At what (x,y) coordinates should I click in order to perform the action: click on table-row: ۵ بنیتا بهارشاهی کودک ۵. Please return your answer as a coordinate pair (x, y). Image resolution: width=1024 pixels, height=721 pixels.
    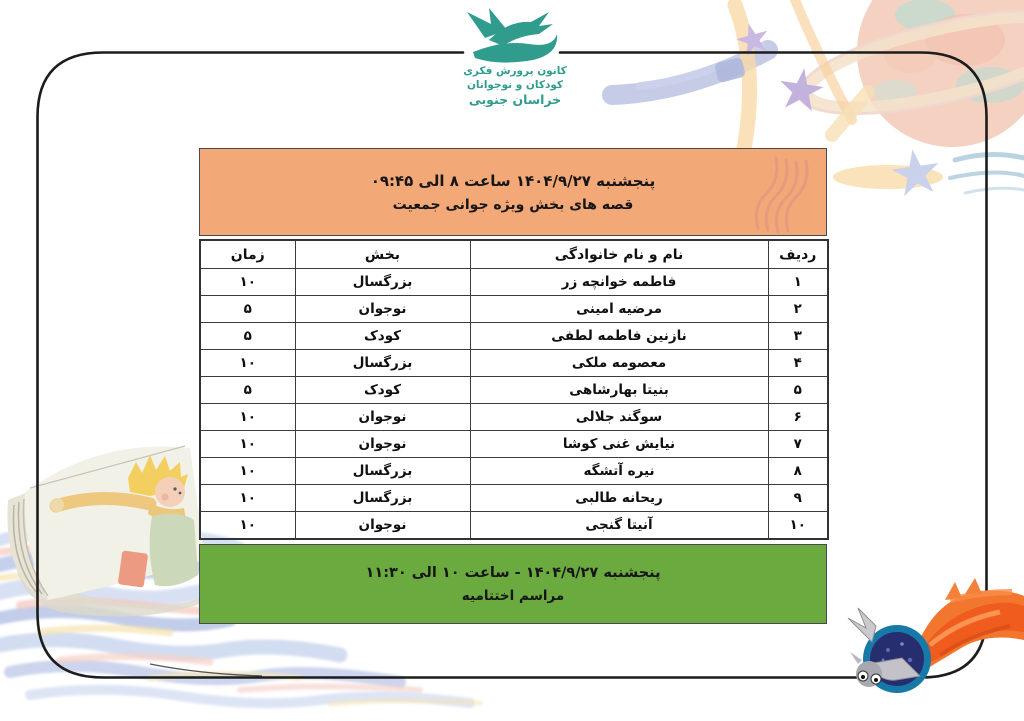
    Looking at the image, I should click on (514, 390).